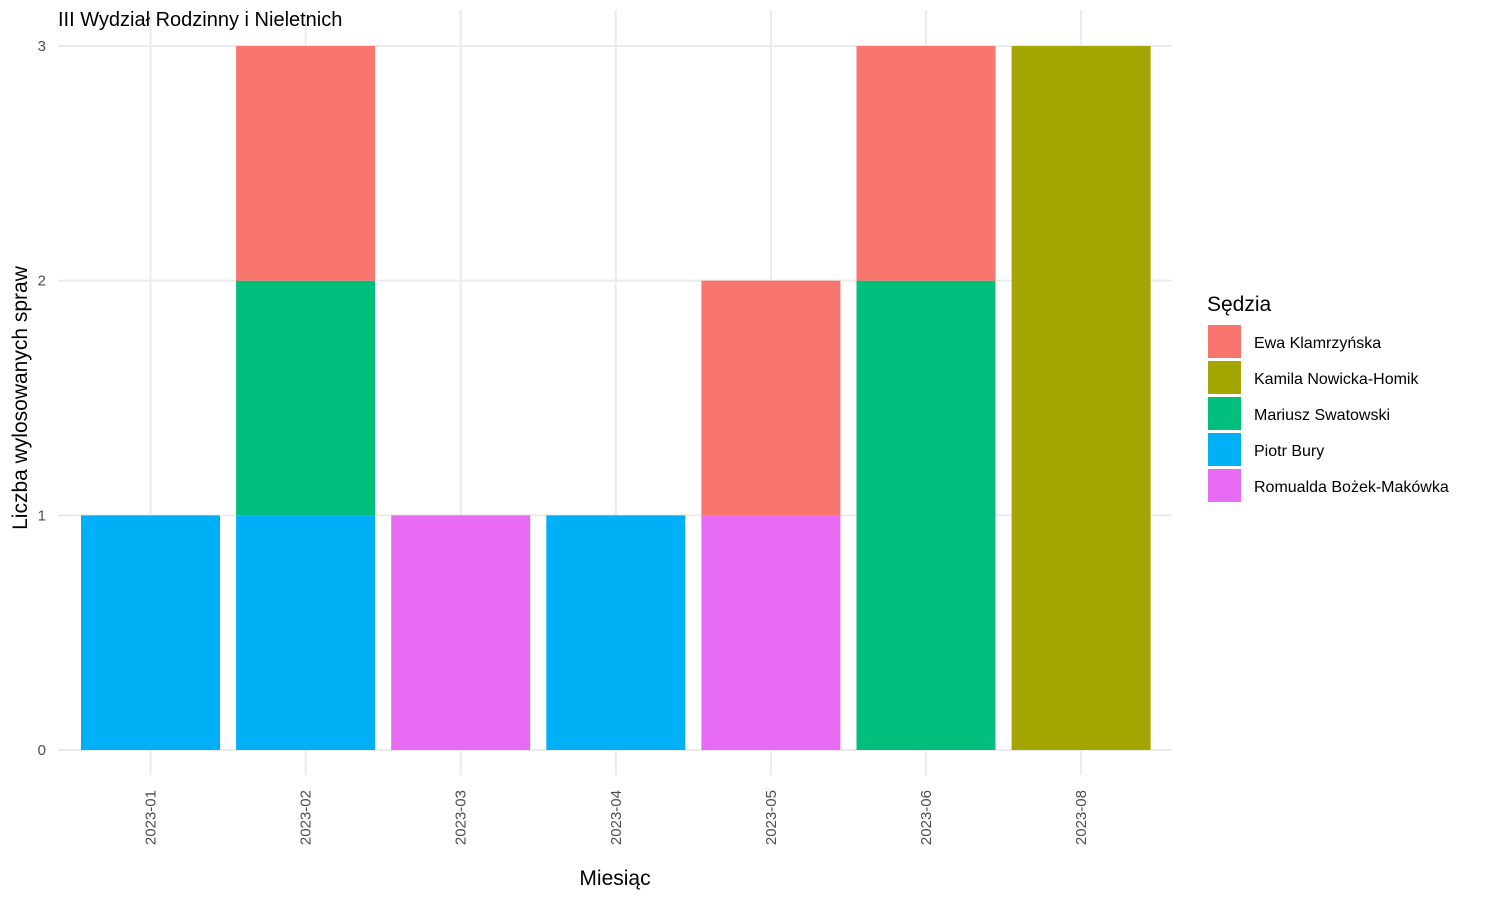 The height and width of the screenshot is (905, 1500). What do you see at coordinates (1317, 343) in the screenshot?
I see `legend-label: Ewa Klamrzyńska` at bounding box center [1317, 343].